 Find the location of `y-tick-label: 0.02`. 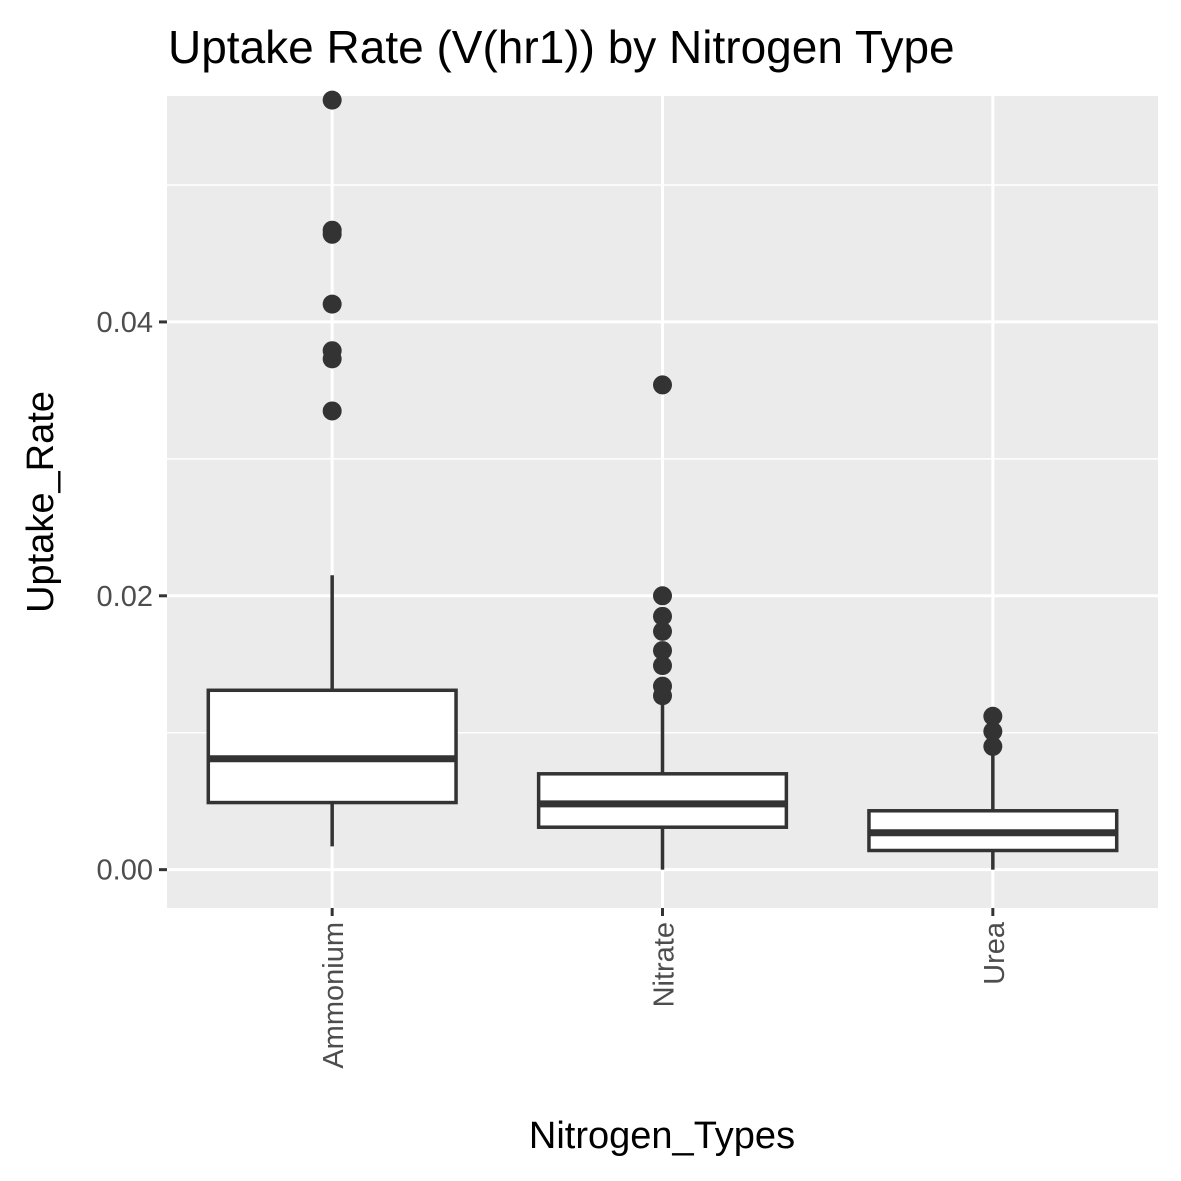

y-tick-label: 0.02 is located at coordinates (125, 597).